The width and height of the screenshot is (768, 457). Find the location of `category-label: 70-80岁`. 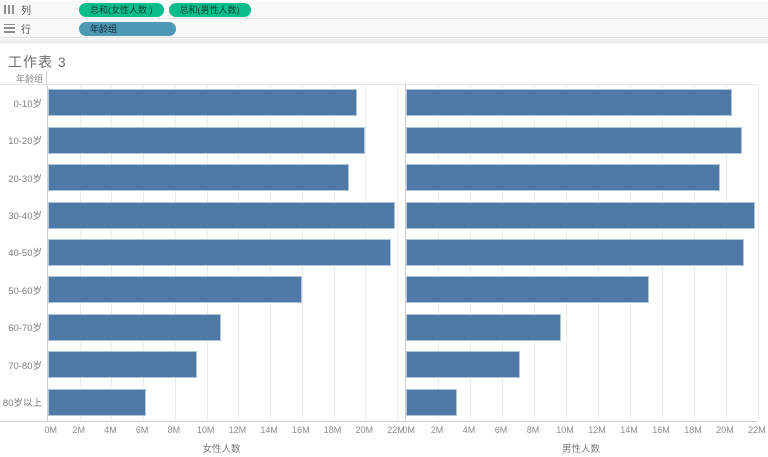

category-label: 70-80岁 is located at coordinates (25, 366).